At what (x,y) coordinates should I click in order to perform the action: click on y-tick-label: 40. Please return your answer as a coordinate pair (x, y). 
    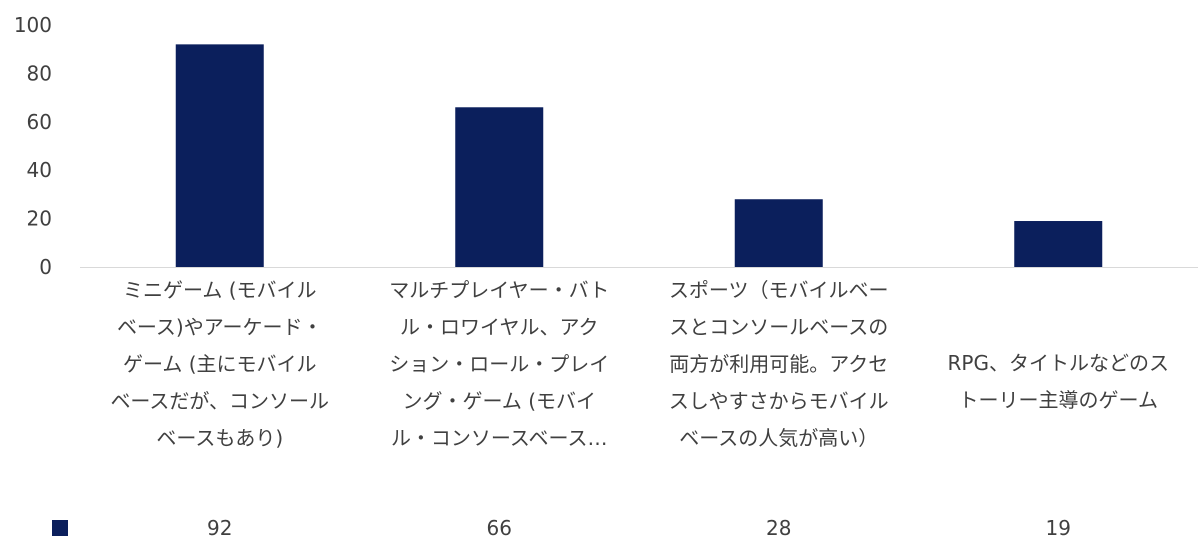
    Looking at the image, I should click on (39, 170).